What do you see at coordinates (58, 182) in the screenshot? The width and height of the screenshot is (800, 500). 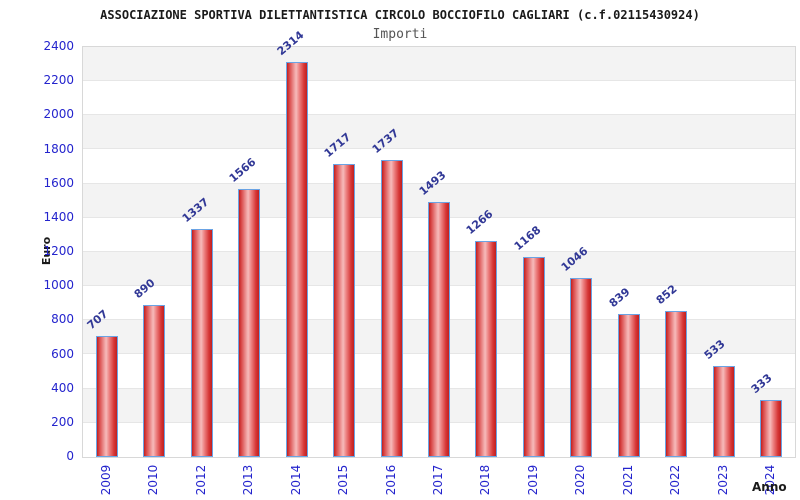 I see `y-tick-label: 1600` at bounding box center [58, 182].